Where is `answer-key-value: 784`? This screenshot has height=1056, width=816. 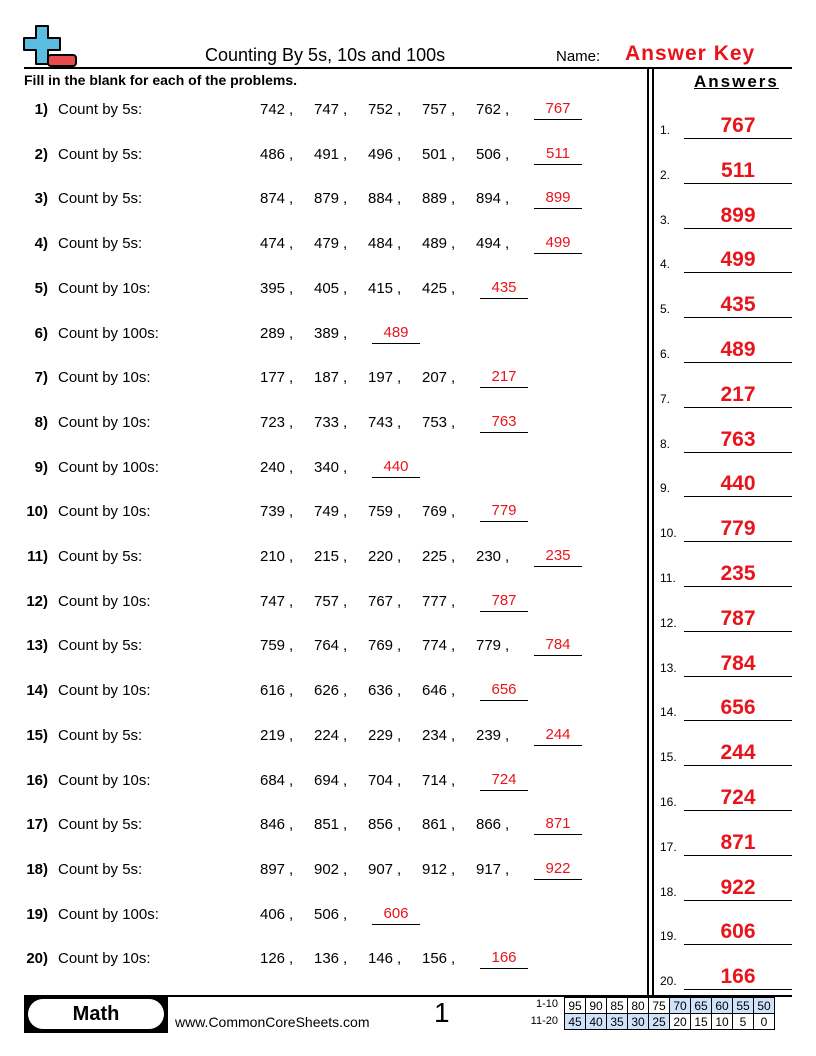
answer-key-value: 784 is located at coordinates (738, 664).